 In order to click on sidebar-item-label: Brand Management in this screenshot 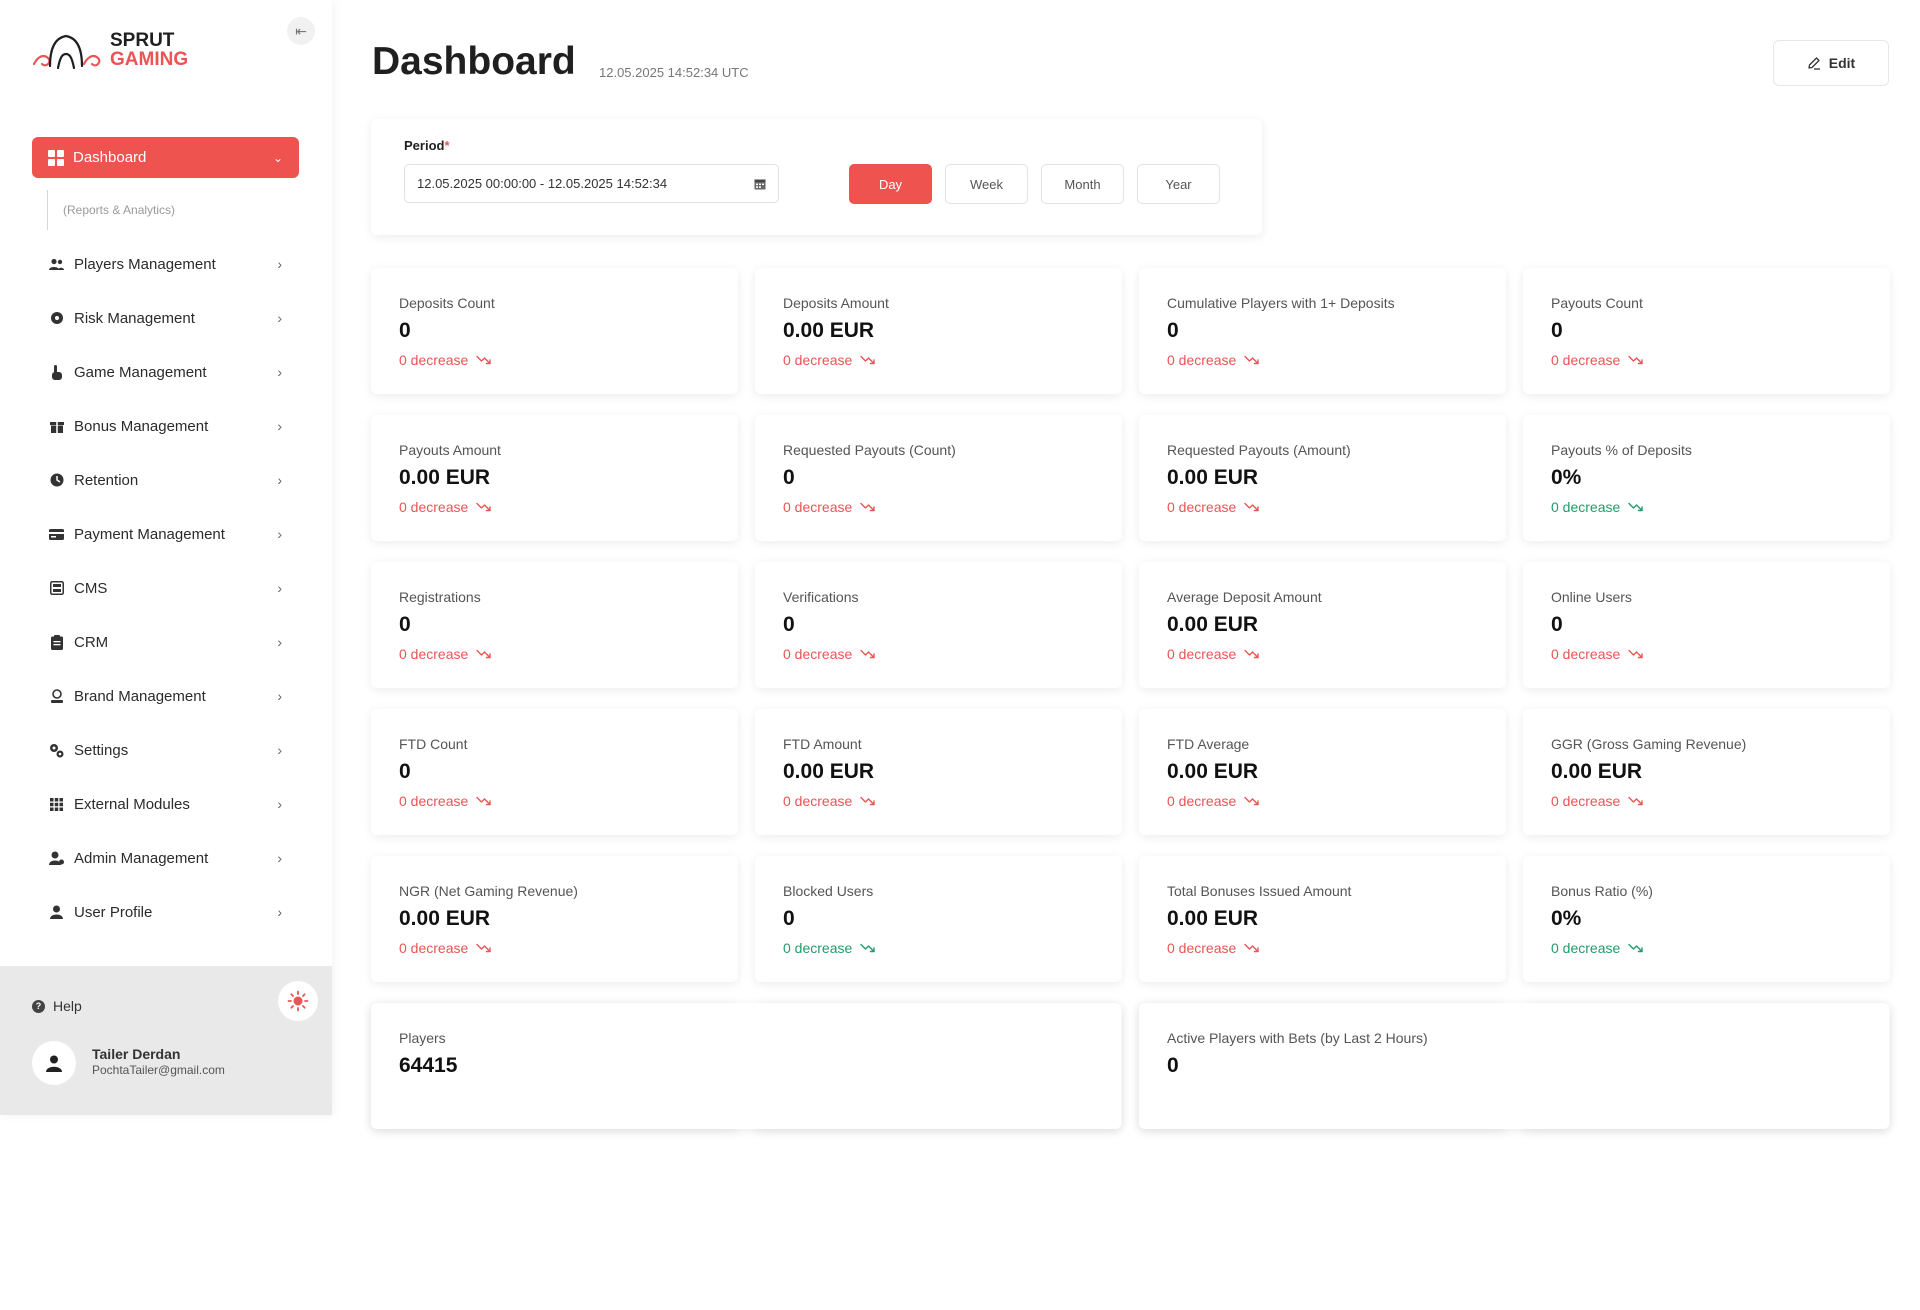, I will do `click(140, 696)`.